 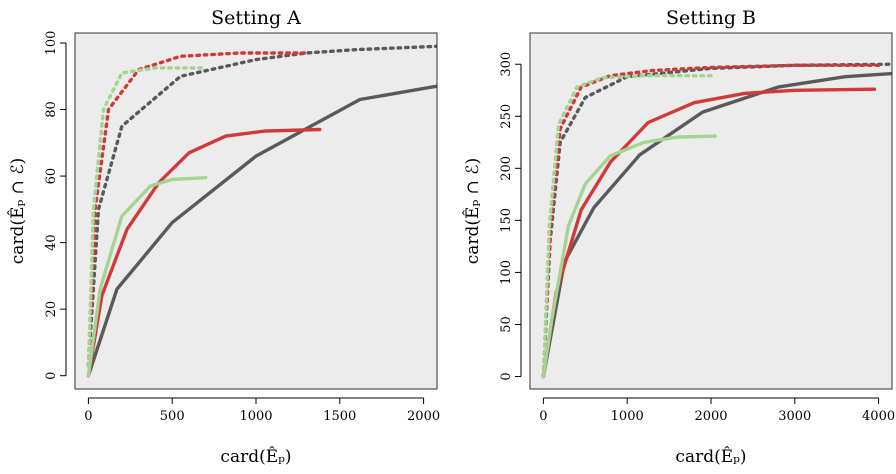 I want to click on x-tick-label: 3000, so click(x=794, y=416).